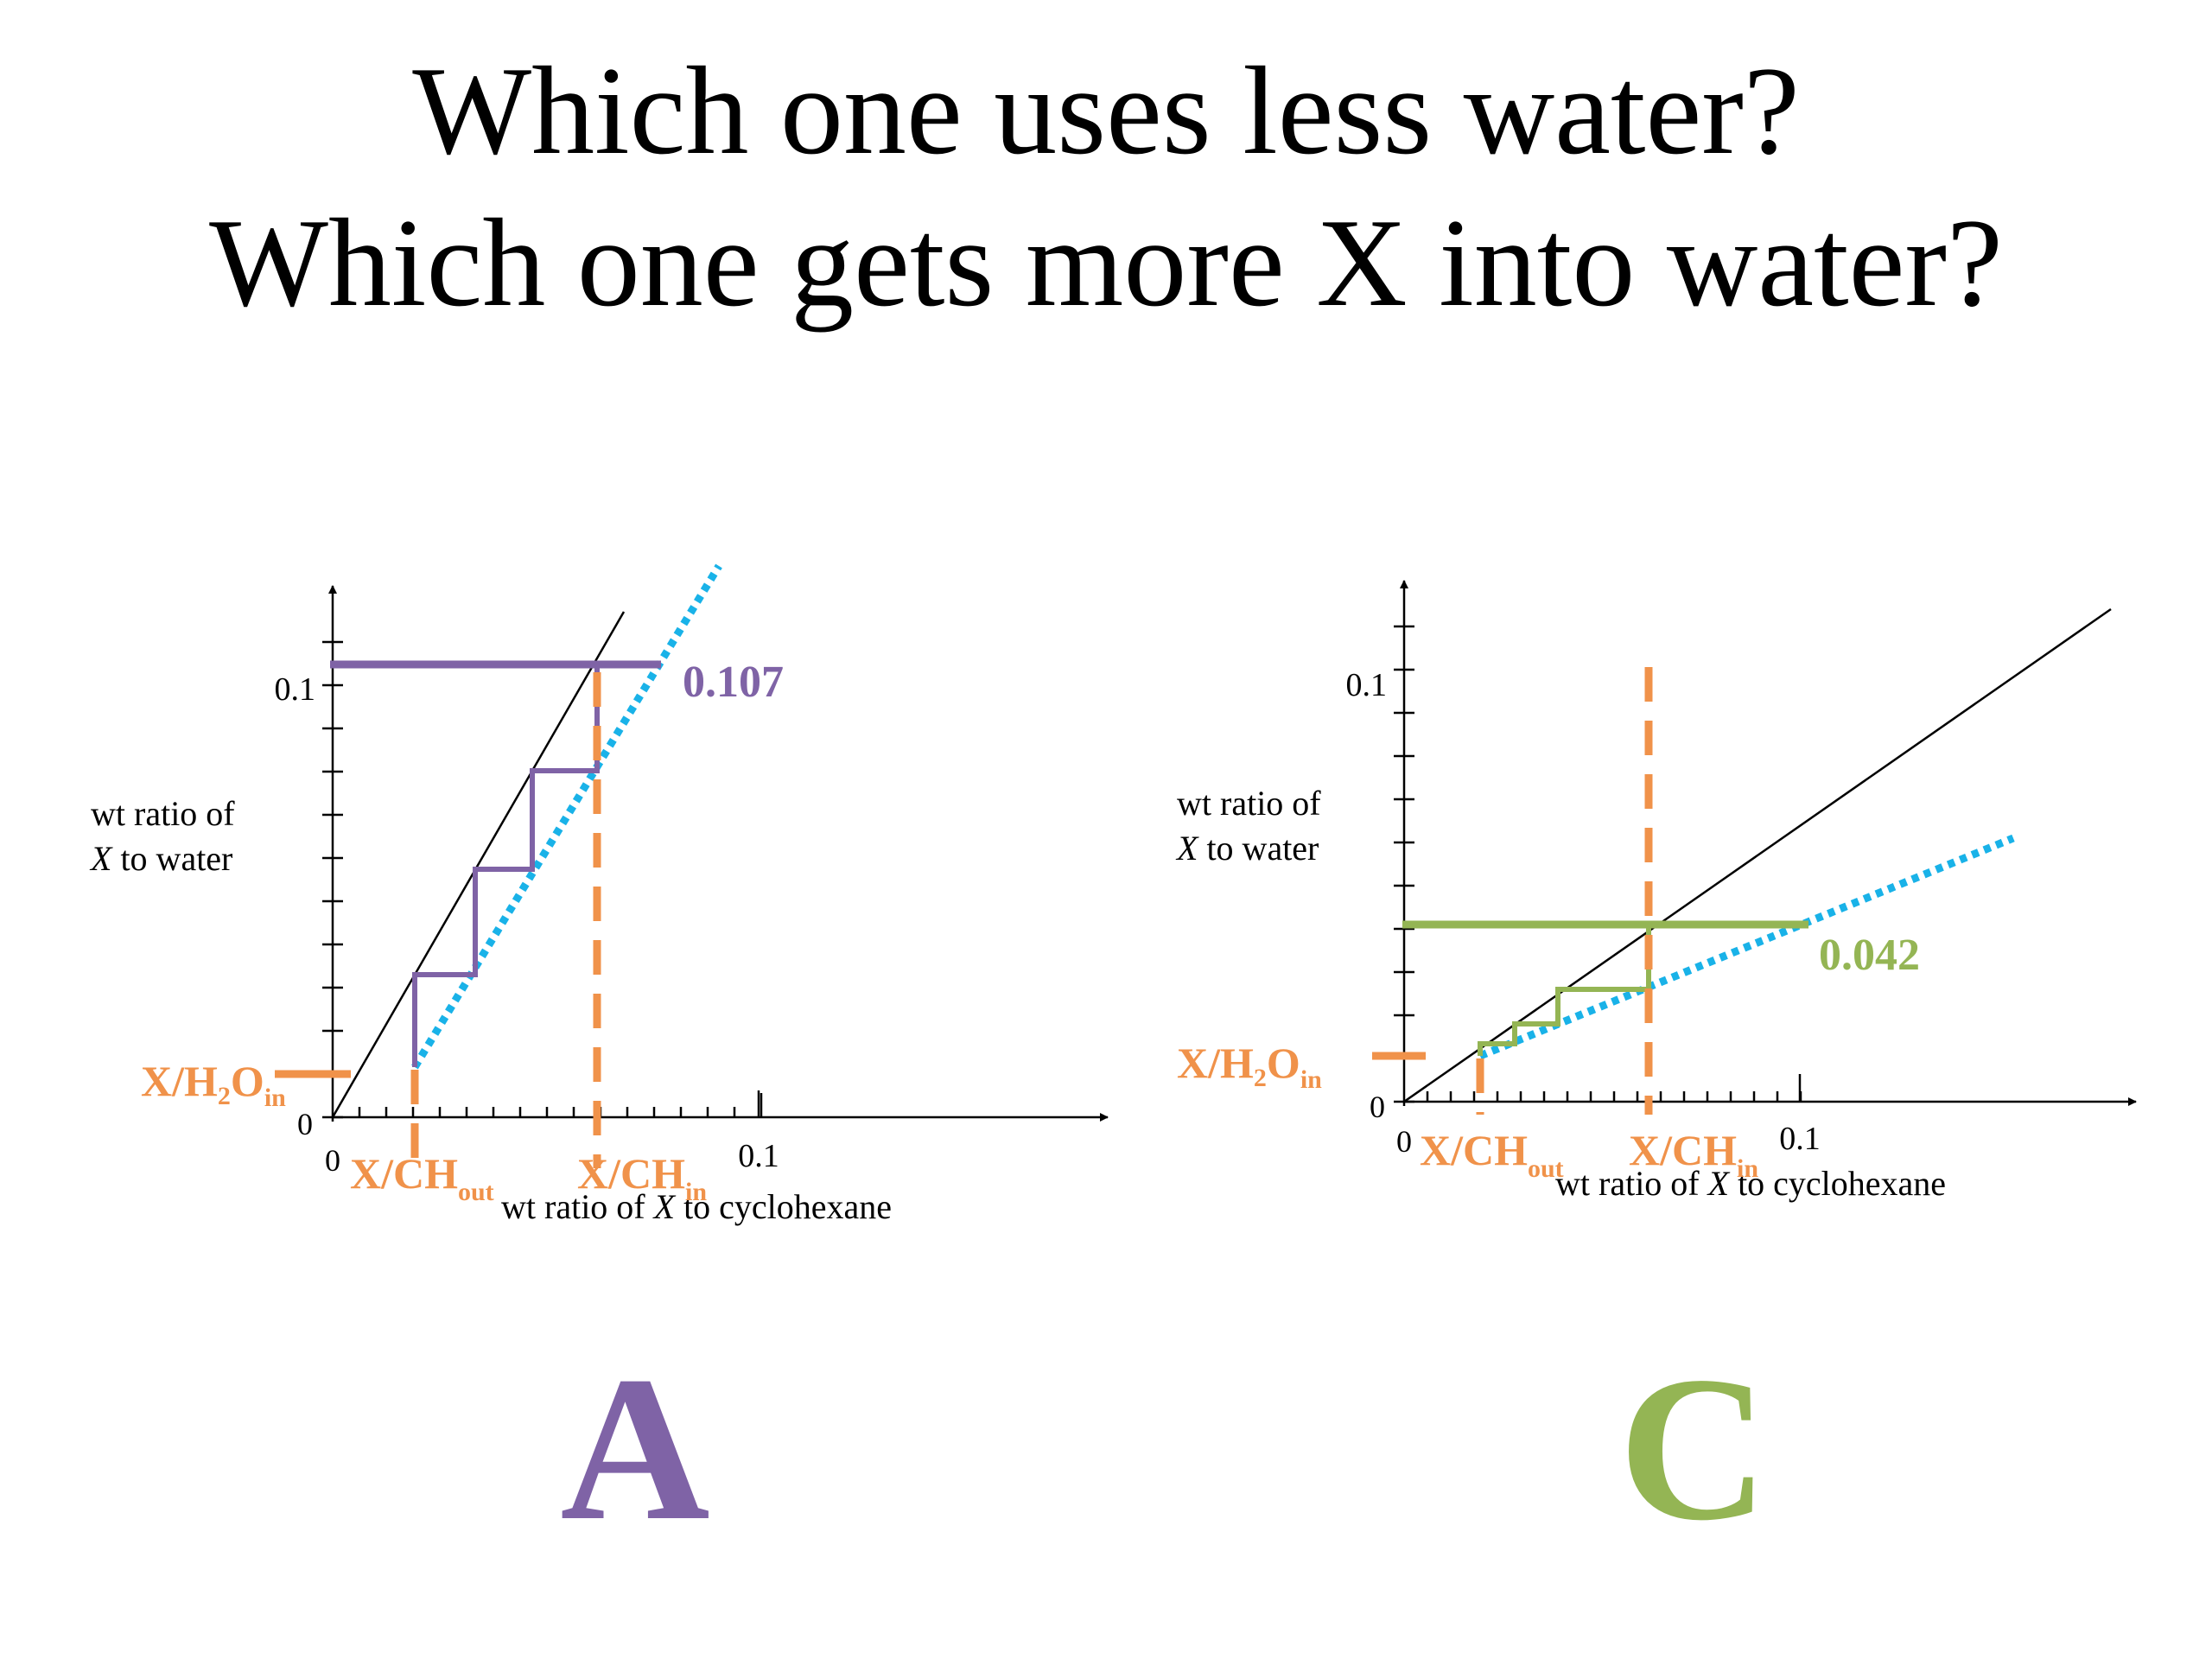  Describe the element at coordinates (1249, 803) in the screenshot. I see `panel-c-ylabel-line-1: wt ratio of` at that location.